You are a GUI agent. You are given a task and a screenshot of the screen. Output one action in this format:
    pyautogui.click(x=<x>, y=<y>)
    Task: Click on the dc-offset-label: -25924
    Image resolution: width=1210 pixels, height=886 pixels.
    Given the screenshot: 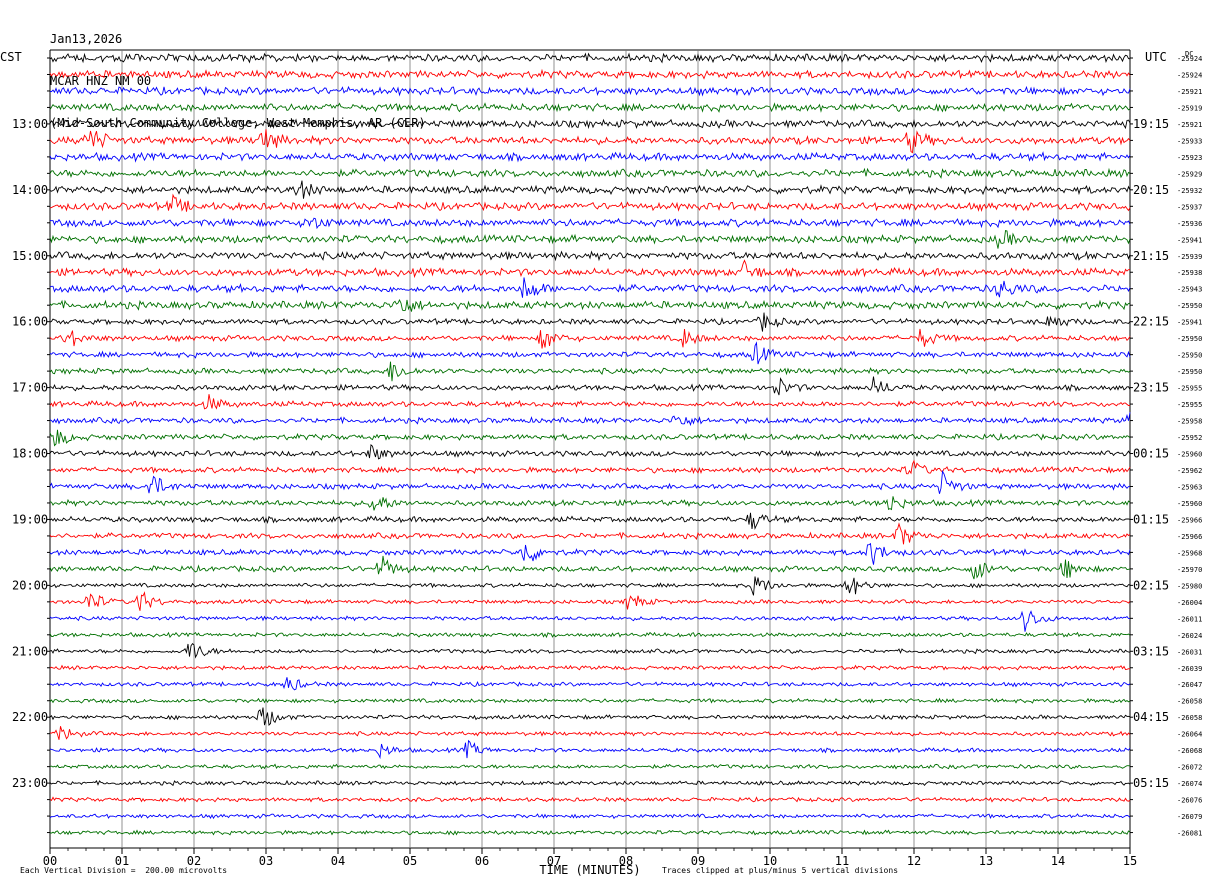 What is the action you would take?
    pyautogui.click(x=1189, y=59)
    